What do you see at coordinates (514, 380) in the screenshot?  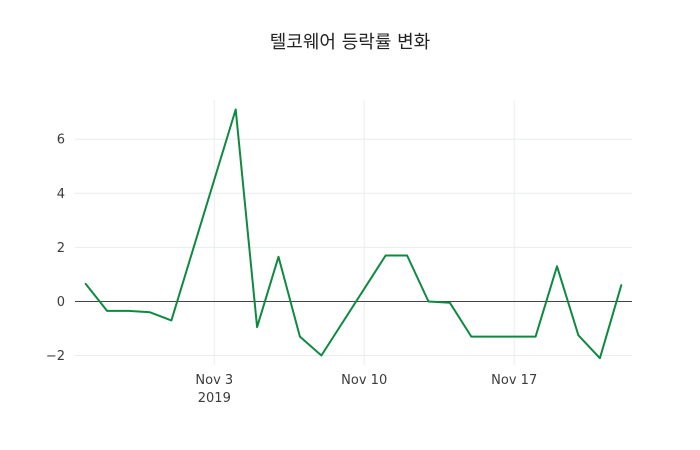 I see `x-tick-label: Nov 17` at bounding box center [514, 380].